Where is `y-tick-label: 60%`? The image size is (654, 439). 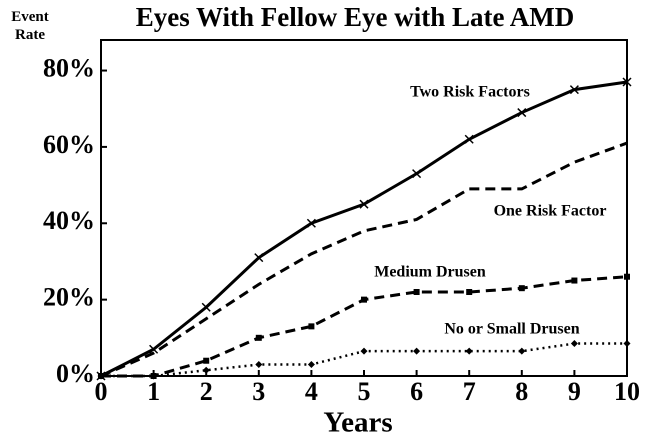 y-tick-label: 60% is located at coordinates (69, 144).